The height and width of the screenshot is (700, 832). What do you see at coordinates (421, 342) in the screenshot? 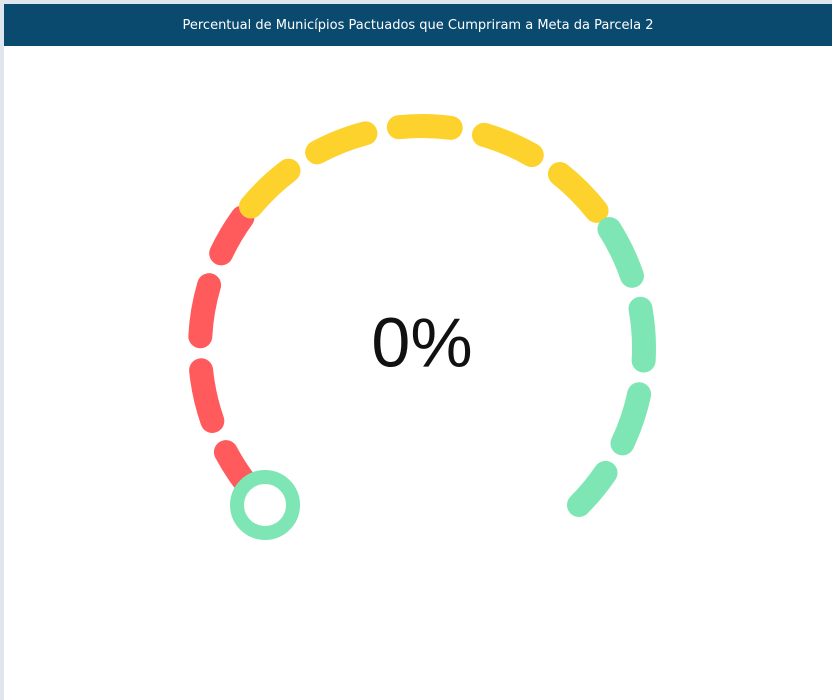
I see `value-label: 0%` at bounding box center [421, 342].